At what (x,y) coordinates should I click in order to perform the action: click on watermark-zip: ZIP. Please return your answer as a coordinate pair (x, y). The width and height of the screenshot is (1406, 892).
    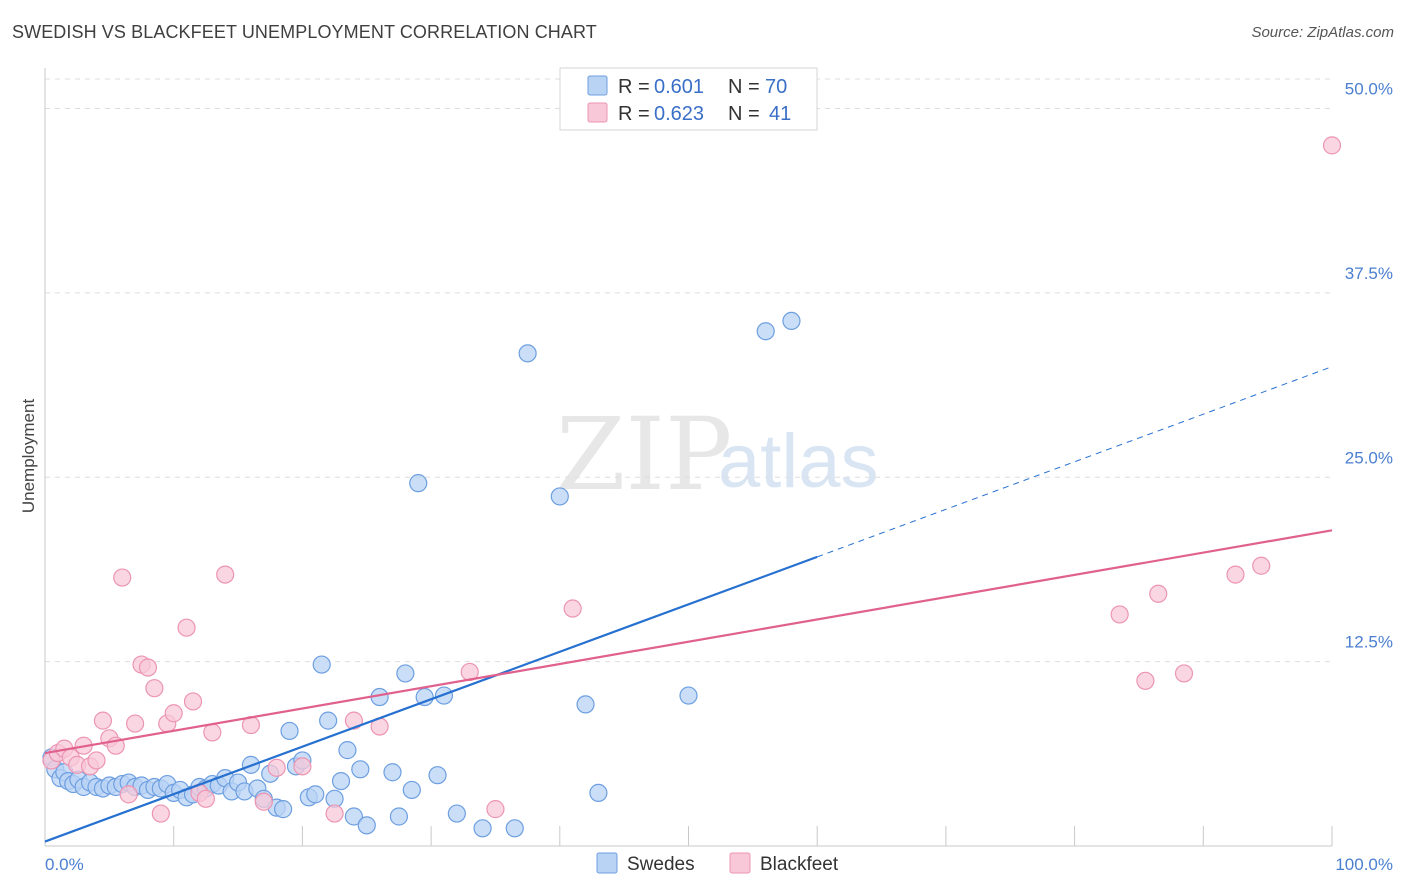
    Looking at the image, I should click on (644, 454).